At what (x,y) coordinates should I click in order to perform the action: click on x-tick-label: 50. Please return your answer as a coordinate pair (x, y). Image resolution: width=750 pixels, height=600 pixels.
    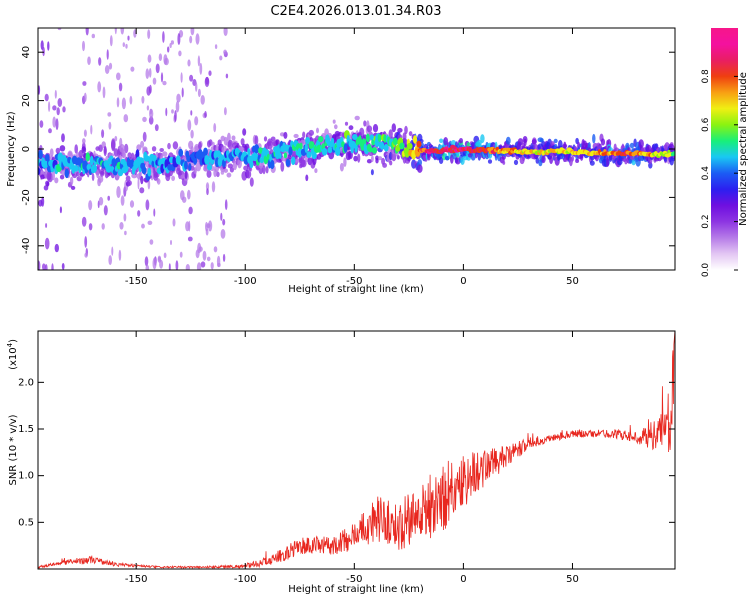
    Looking at the image, I should click on (572, 579).